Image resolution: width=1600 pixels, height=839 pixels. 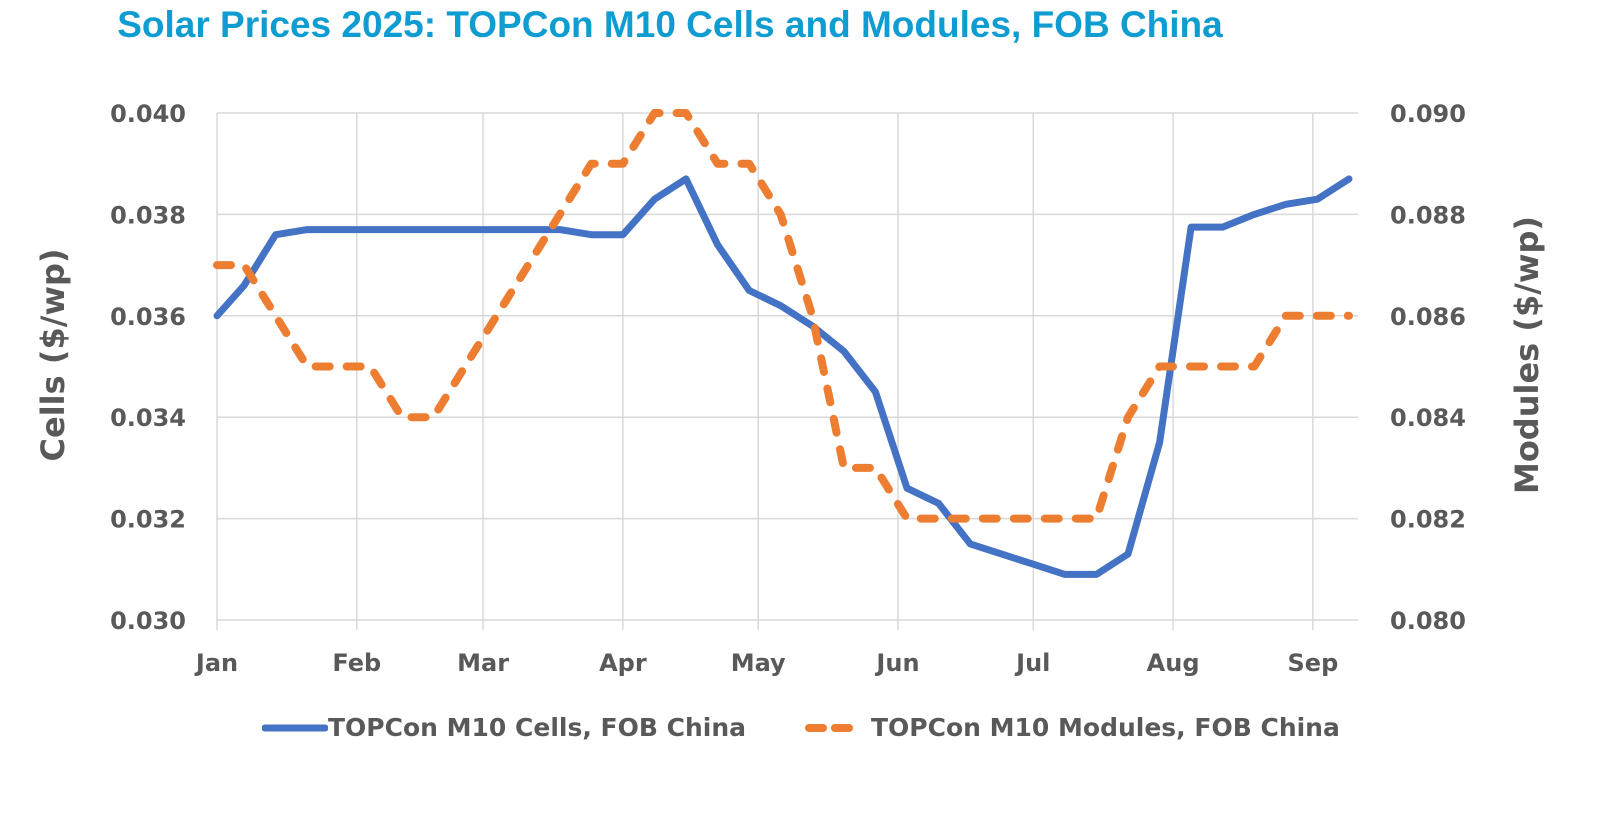 I want to click on x-tick-label-apr: Apr, so click(x=623, y=663).